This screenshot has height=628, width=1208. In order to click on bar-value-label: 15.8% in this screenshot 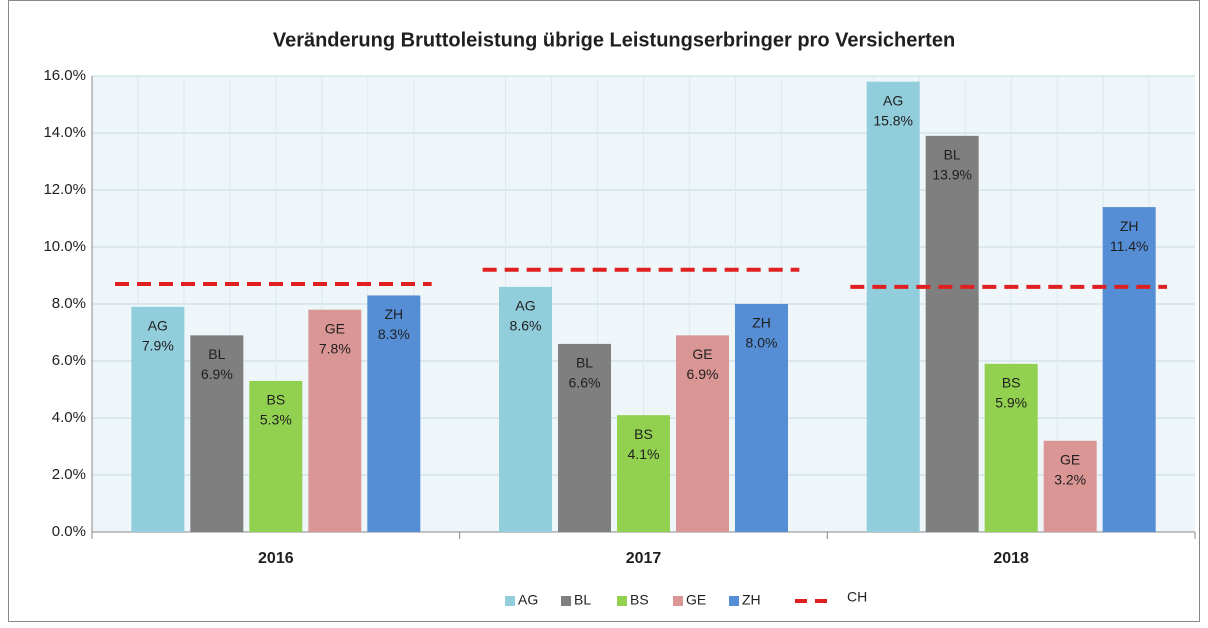, I will do `click(893, 120)`.